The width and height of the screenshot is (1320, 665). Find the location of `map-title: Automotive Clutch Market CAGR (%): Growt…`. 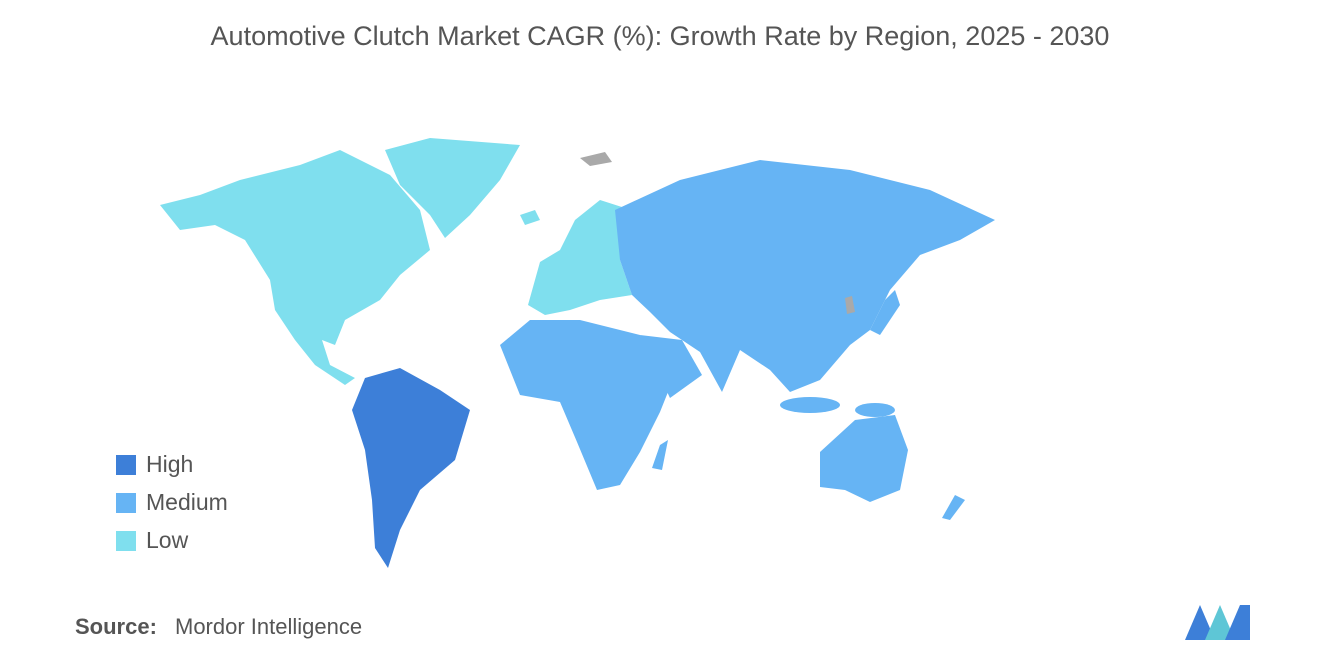

map-title: Automotive Clutch Market CAGR (%): Growt… is located at coordinates (660, 36).